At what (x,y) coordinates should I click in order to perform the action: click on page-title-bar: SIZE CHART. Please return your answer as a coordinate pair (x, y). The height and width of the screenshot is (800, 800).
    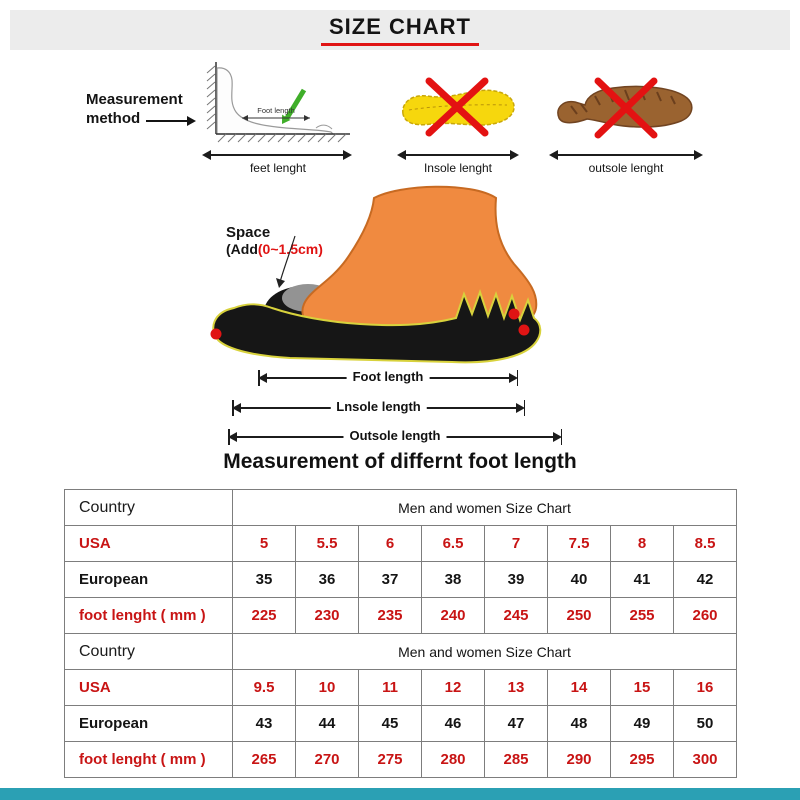
    Looking at the image, I should click on (400, 30).